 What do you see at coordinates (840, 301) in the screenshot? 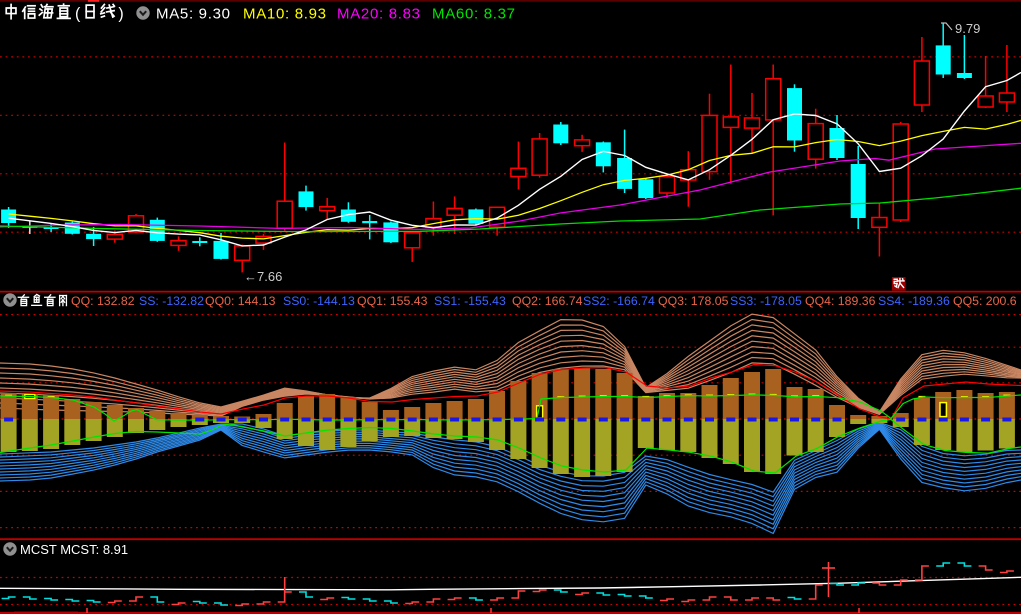
I see `svg-text: QQ4: 189.36` at bounding box center [840, 301].